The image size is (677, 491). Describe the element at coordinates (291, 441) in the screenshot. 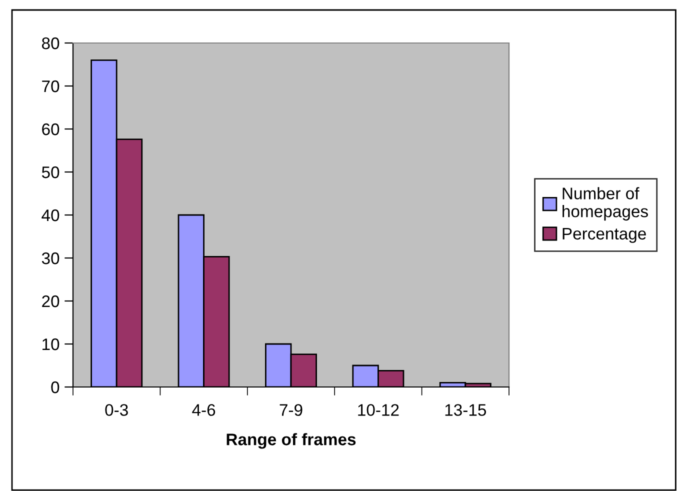

I see `x-axis-title: Range of frames` at that location.